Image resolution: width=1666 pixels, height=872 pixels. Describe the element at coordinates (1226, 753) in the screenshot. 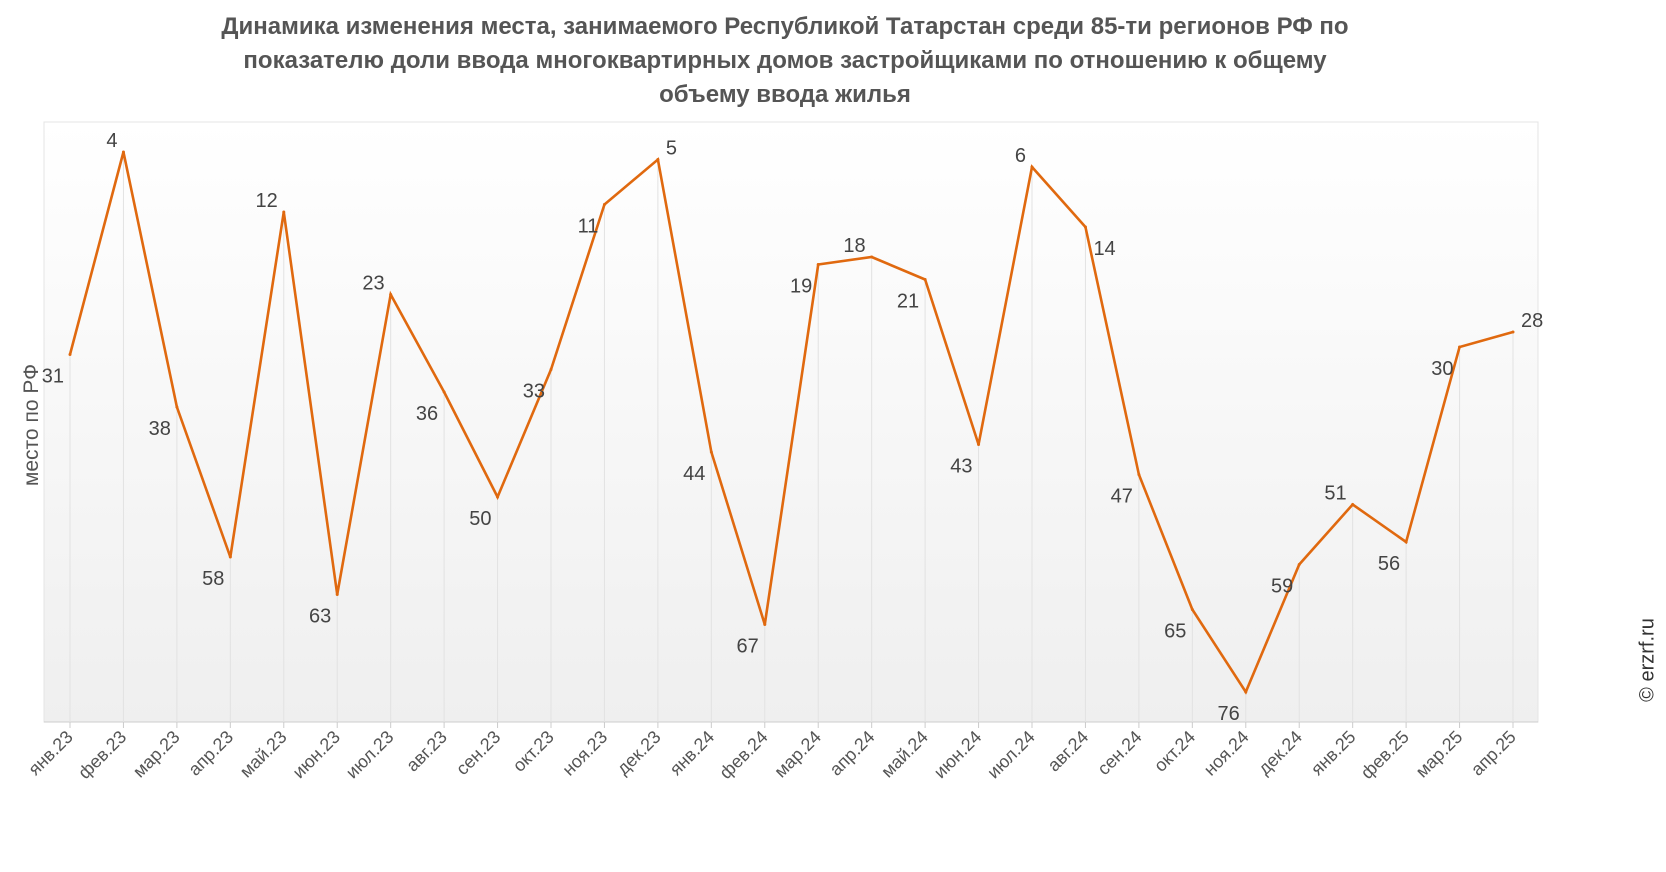

I see `x-tick-label: ноя.24` at that location.